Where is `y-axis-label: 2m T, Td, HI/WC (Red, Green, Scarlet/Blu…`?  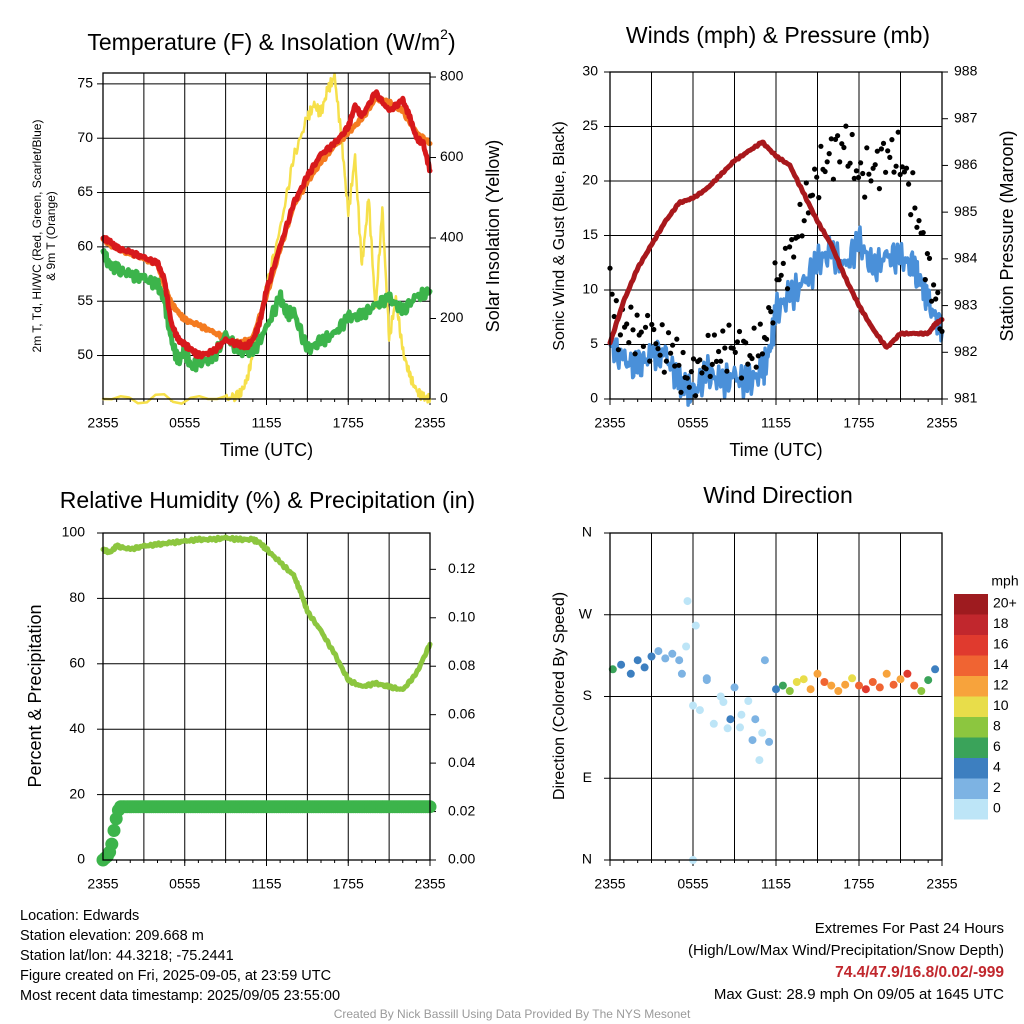
y-axis-label: 2m T, Td, HI/WC (Red, Green, Scarlet/Blu… is located at coordinates (37, 236).